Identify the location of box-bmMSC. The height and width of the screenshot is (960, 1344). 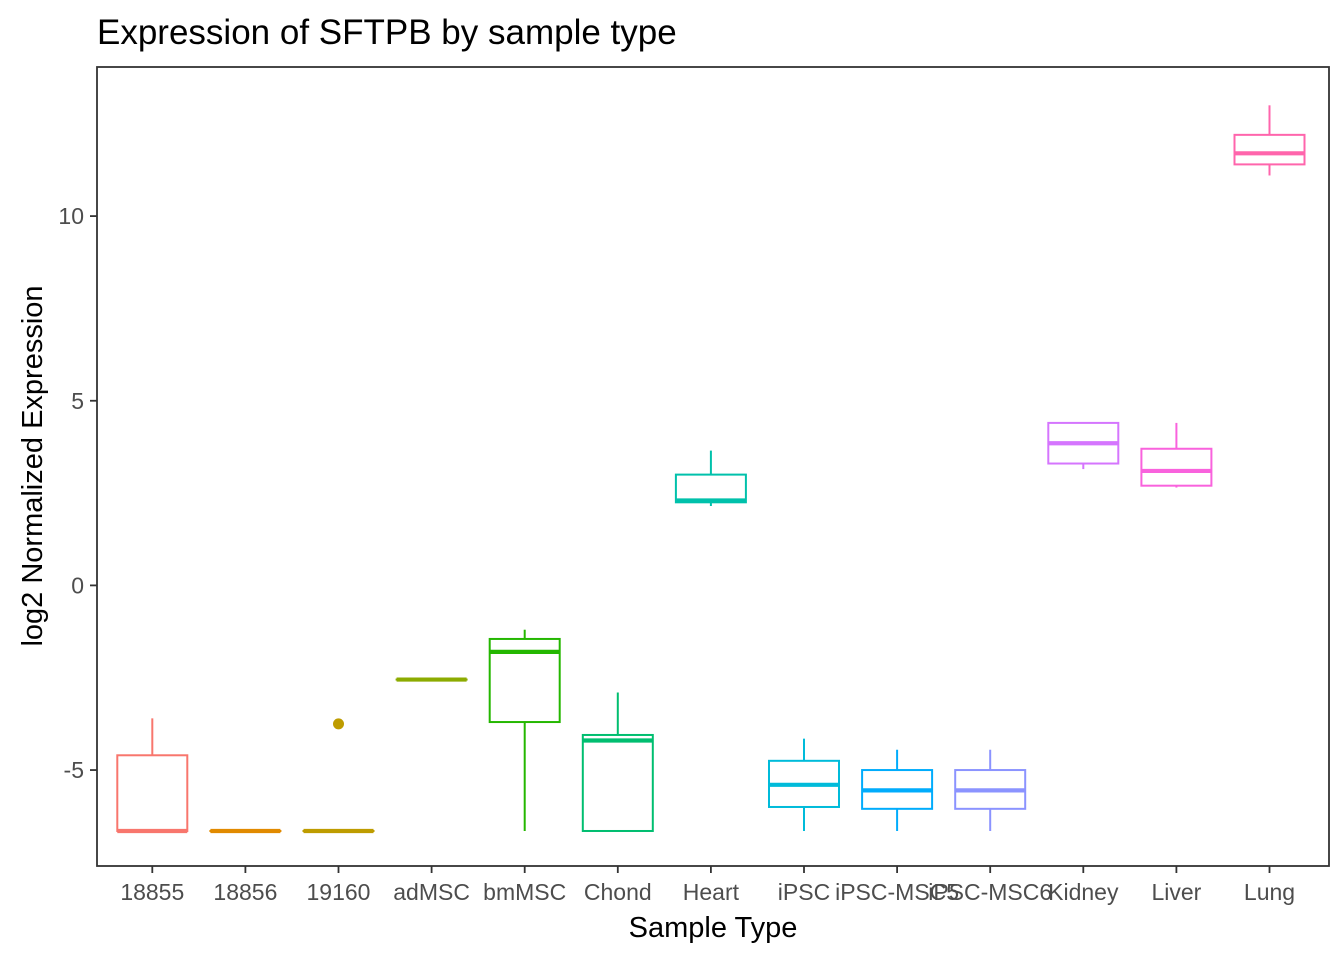
(524, 730).